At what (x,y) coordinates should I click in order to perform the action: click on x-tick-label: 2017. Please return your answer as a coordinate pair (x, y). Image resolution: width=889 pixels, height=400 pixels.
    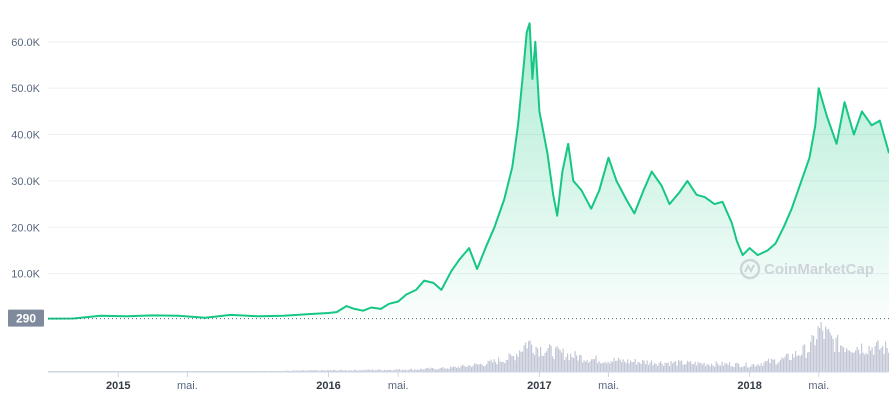
    Looking at the image, I should click on (539, 386).